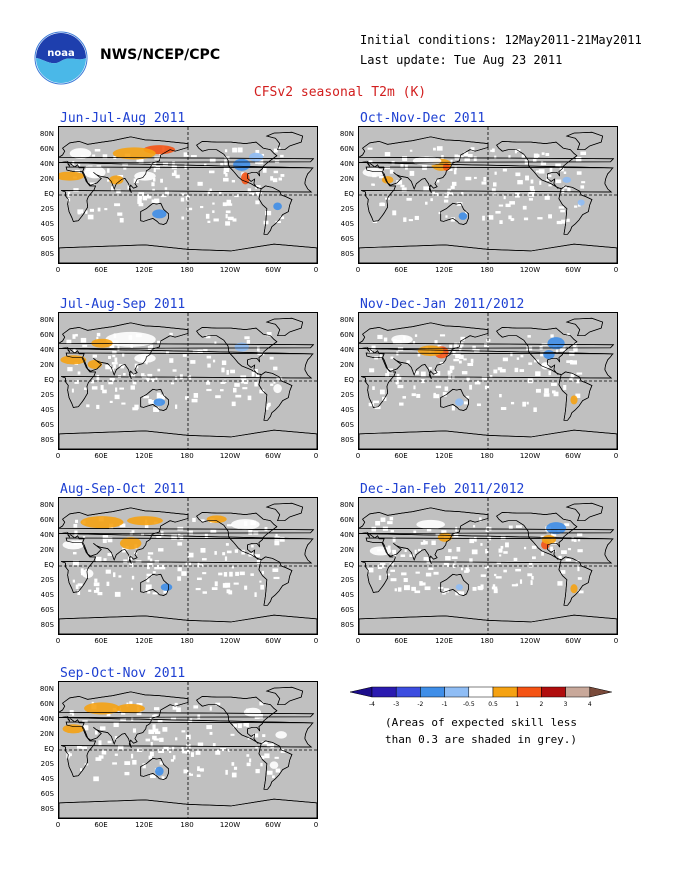  I want to click on org-name: NWS/NCEP/CPC, so click(160, 55).